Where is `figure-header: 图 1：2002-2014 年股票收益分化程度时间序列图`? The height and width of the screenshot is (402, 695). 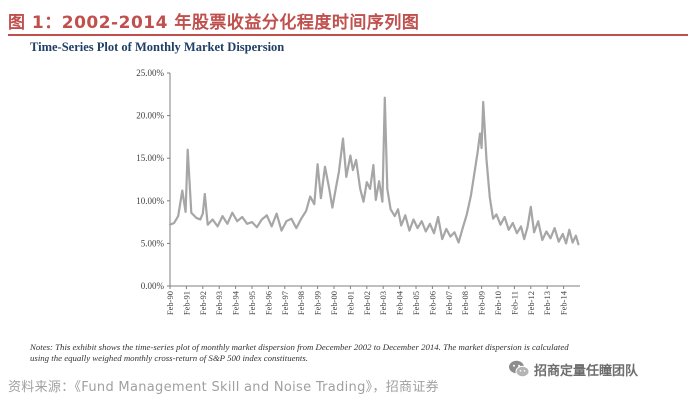 figure-header: 图 1：2002-2014 年股票收益分化程度时间序列图 is located at coordinates (348, 21).